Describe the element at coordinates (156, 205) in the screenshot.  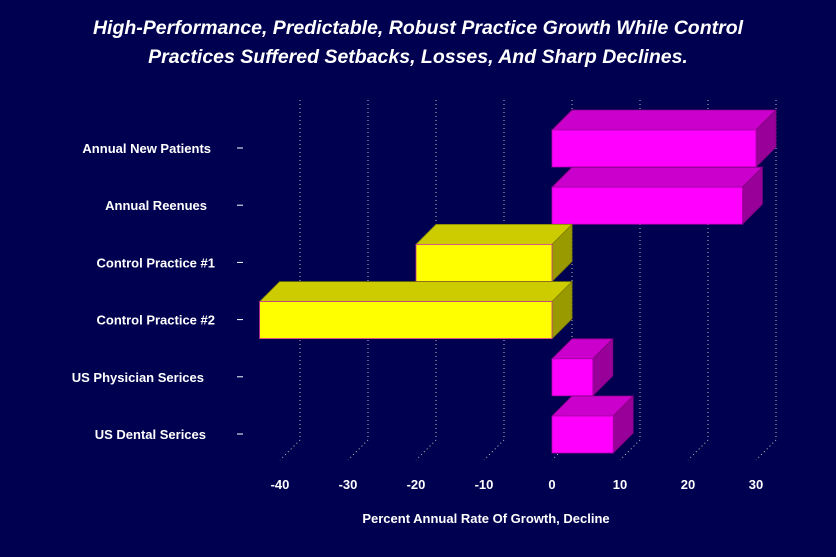
I see `category-label: Annual Reenues` at that location.